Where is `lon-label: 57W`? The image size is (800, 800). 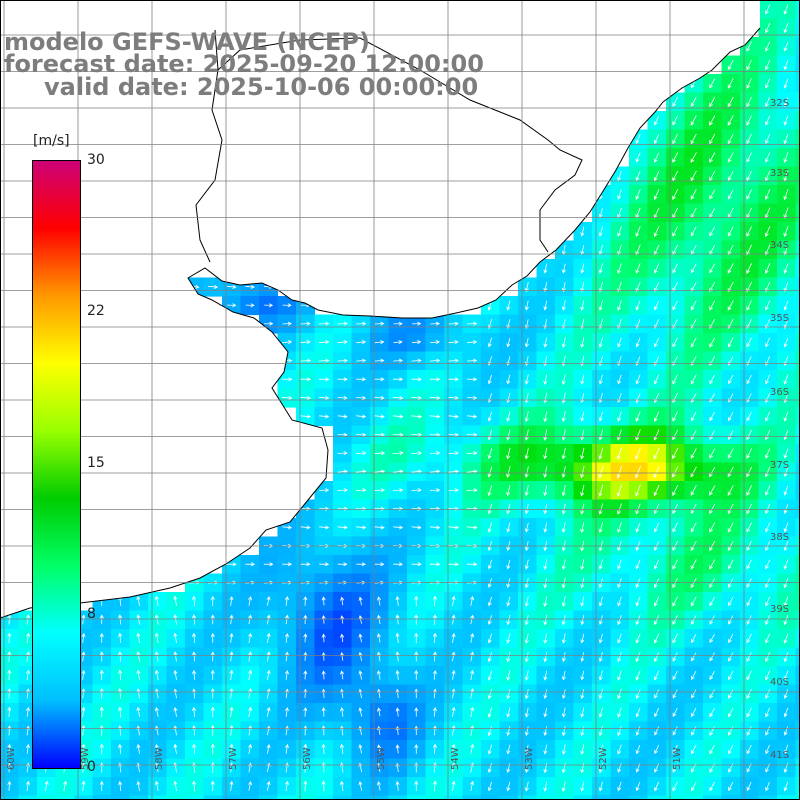
lon-label: 57W is located at coordinates (233, 758).